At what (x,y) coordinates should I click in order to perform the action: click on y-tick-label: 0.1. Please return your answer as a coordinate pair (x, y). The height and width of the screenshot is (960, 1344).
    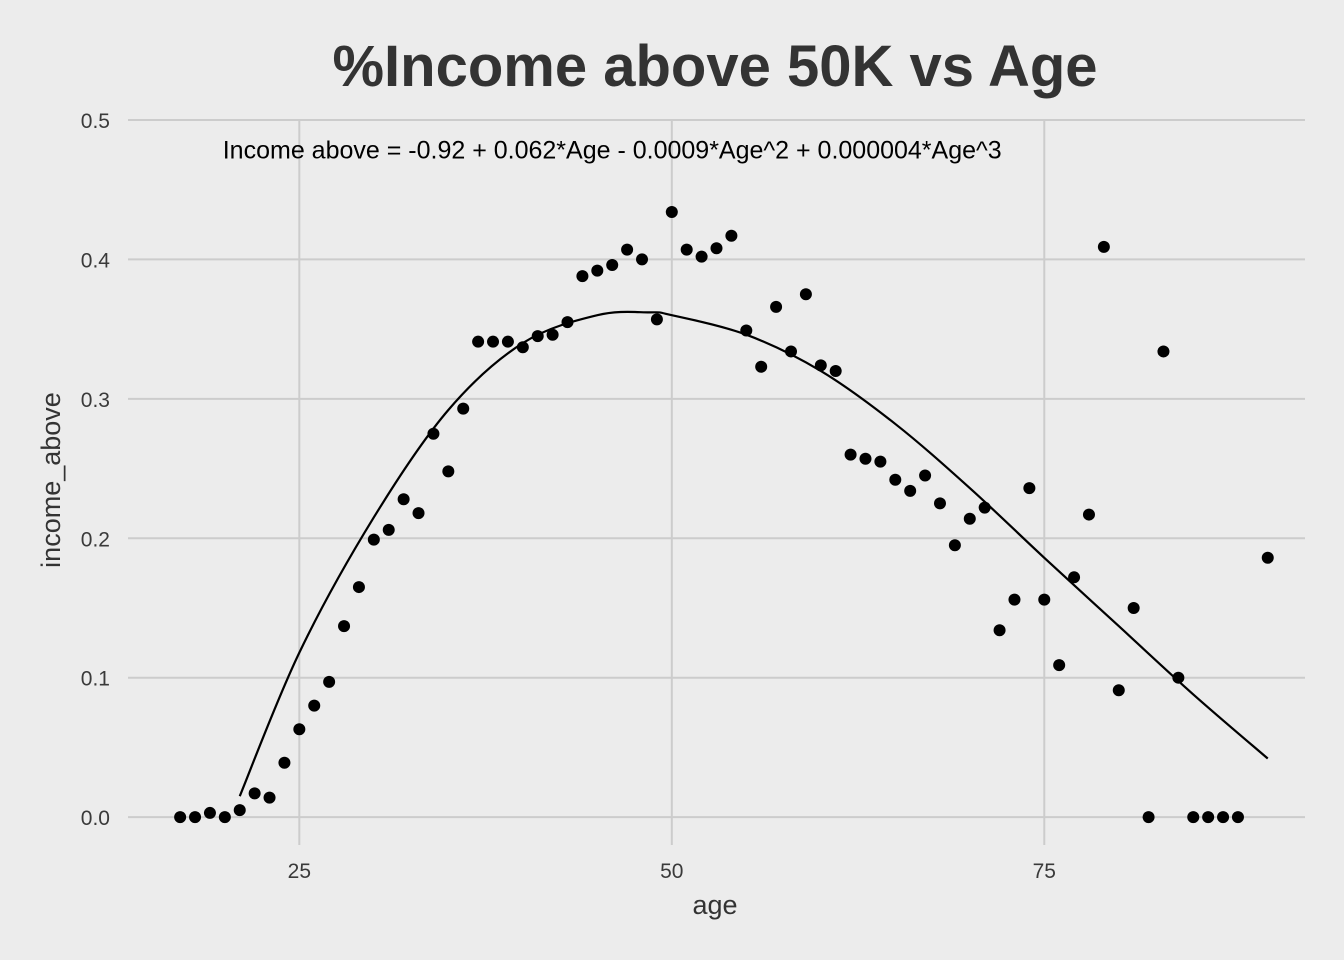
    Looking at the image, I should click on (95, 679).